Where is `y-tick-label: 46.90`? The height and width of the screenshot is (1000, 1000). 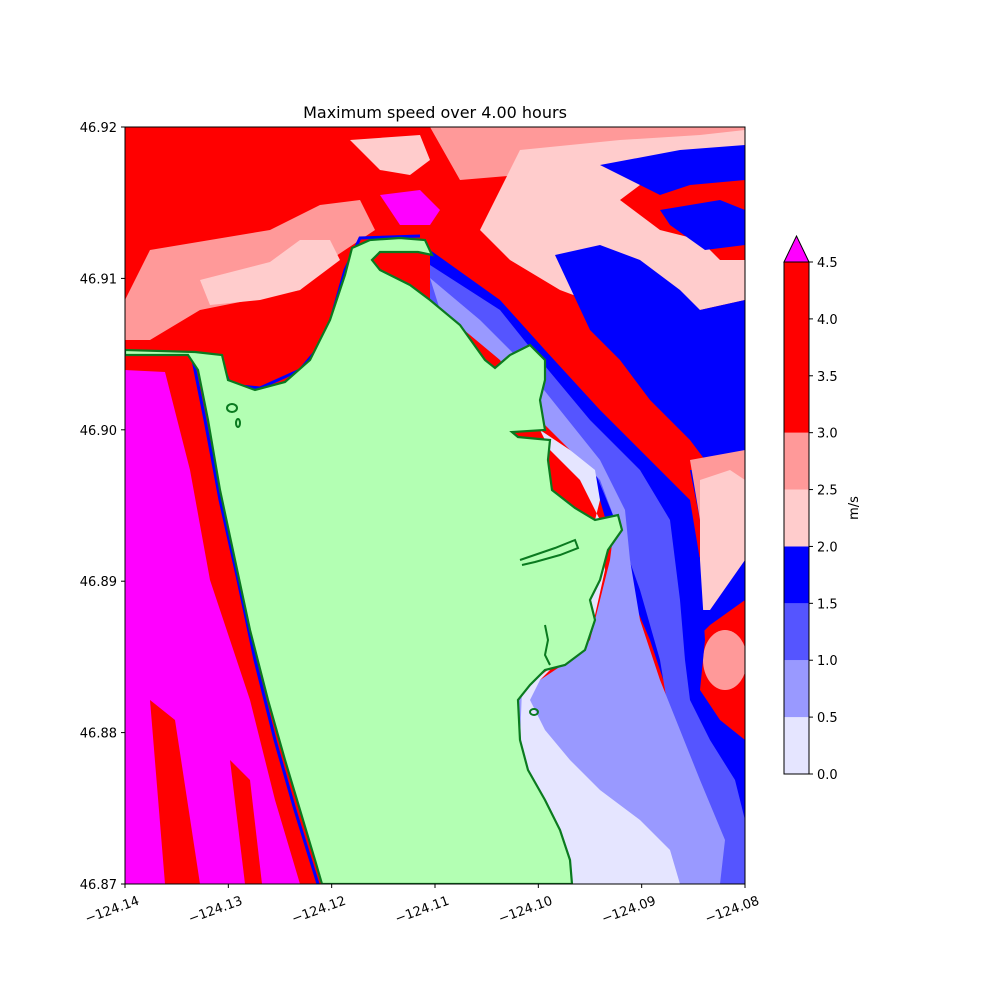
y-tick-label: 46.90 is located at coordinates (98, 431).